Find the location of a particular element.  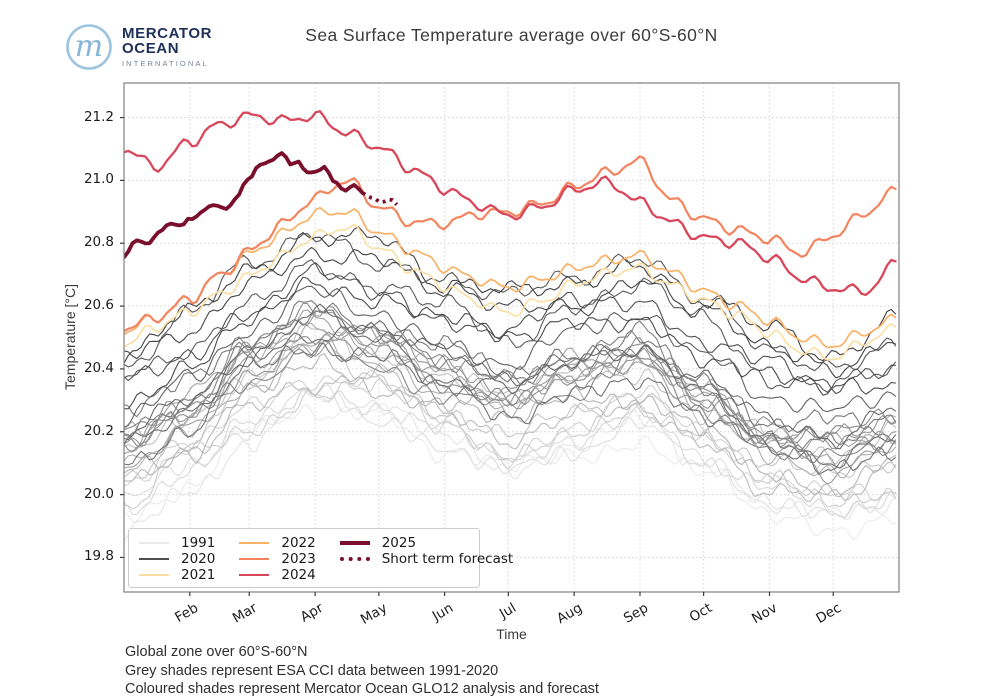

brand-line-2: OCEAN is located at coordinates (151, 48).